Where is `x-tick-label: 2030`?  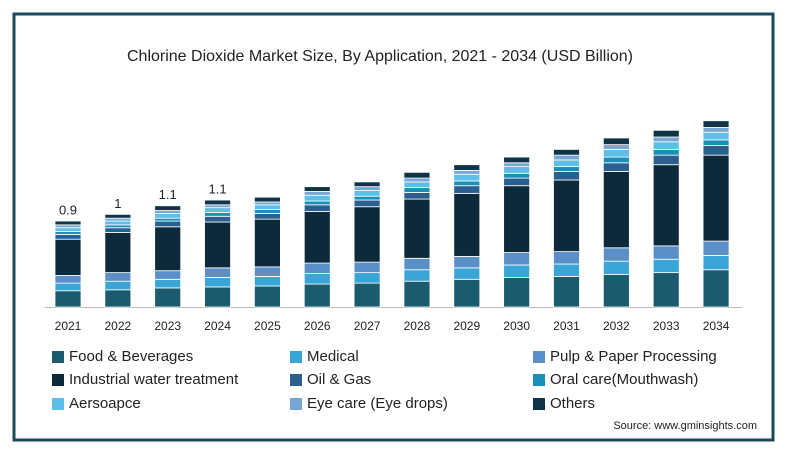
x-tick-label: 2030 is located at coordinates (516, 326).